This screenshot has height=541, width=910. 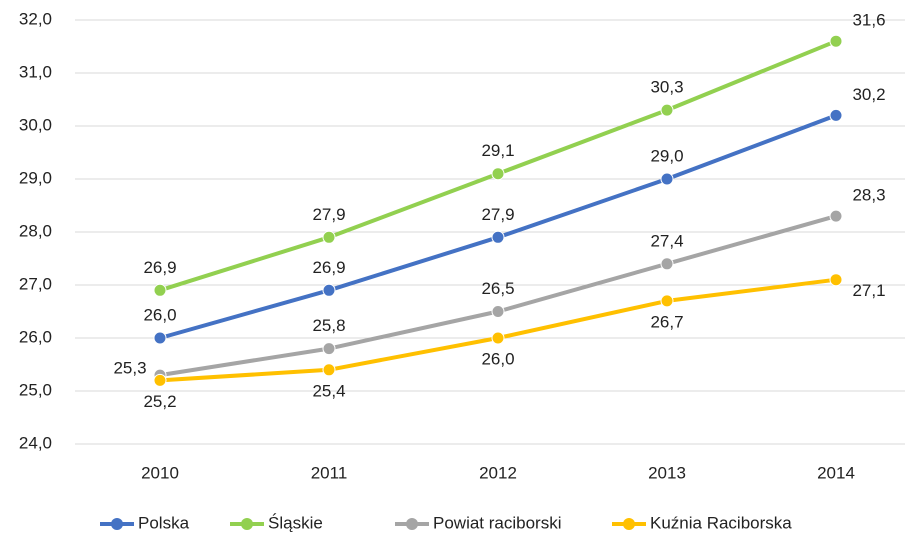 What do you see at coordinates (868, 195) in the screenshot?
I see `data-label: 28,3` at bounding box center [868, 195].